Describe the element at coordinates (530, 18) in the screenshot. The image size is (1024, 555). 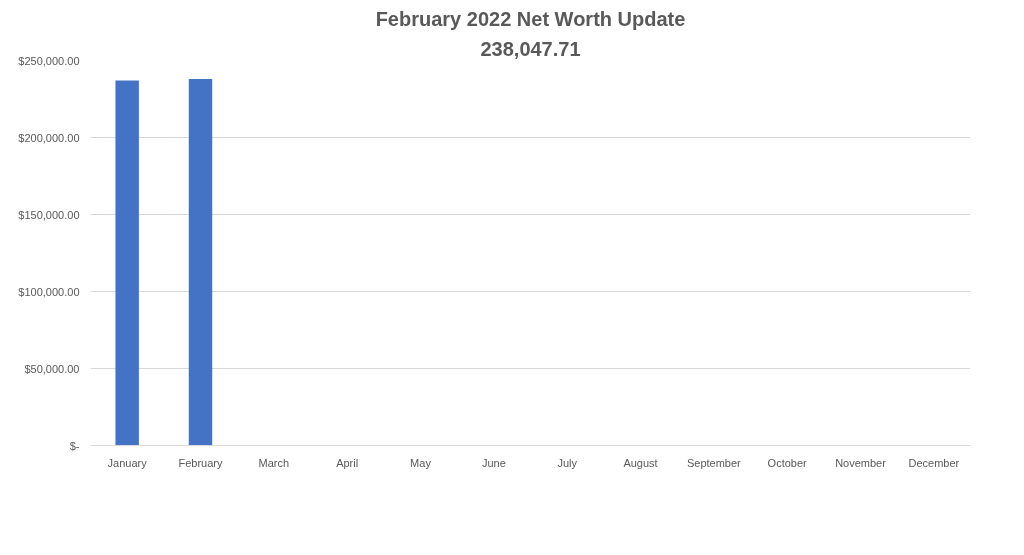
I see `chart-title: February 2022 Net Worth Update` at that location.